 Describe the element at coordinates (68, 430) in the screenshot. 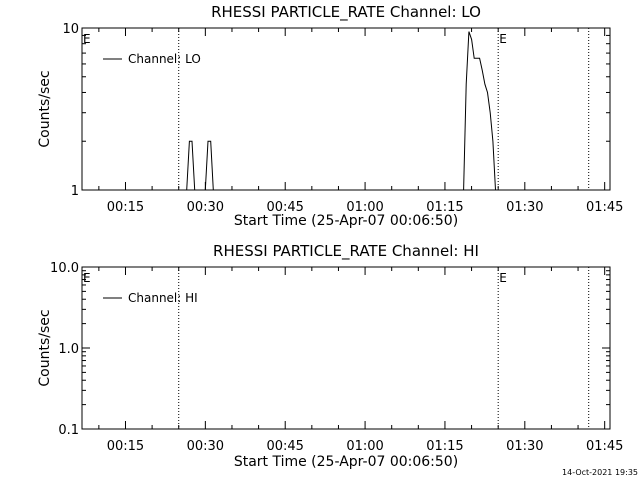

I see `y-tick-label: 0.1` at that location.